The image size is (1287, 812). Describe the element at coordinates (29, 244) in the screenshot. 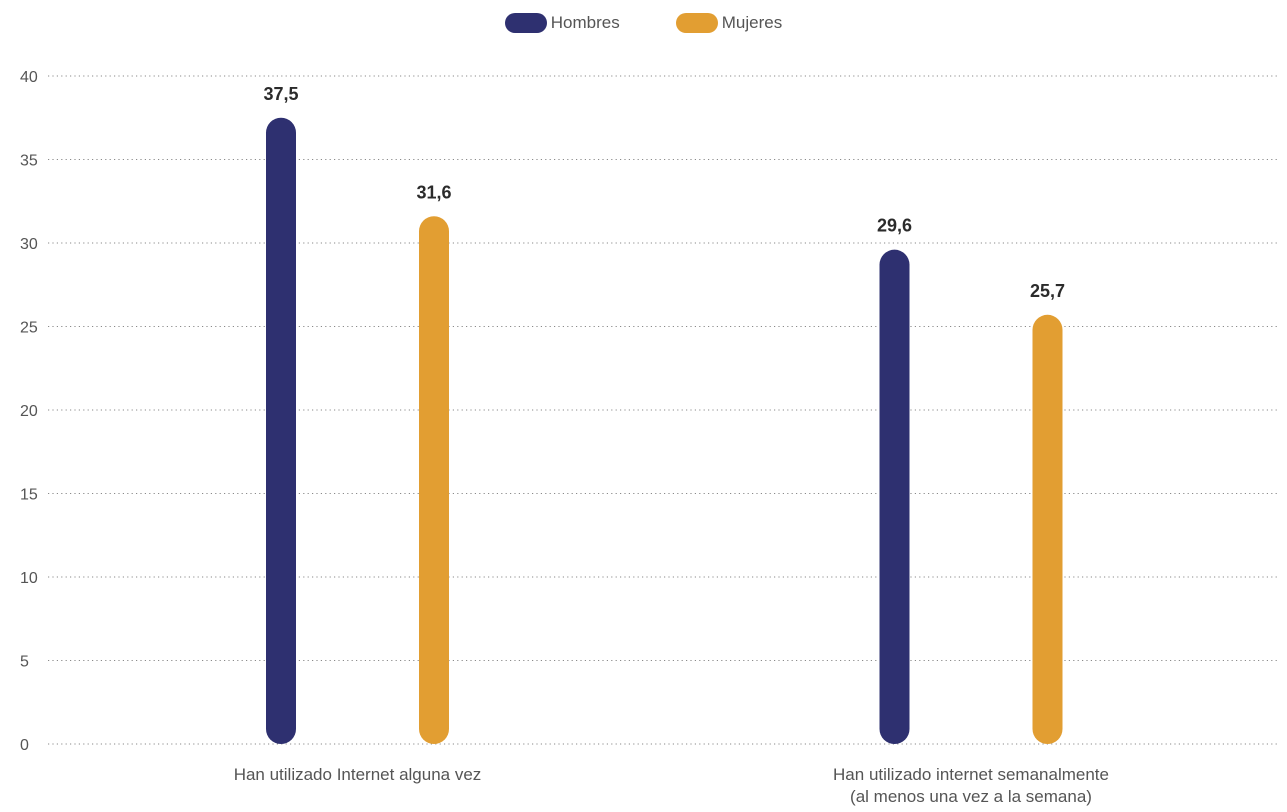

I see `y-tick-label: 30` at that location.